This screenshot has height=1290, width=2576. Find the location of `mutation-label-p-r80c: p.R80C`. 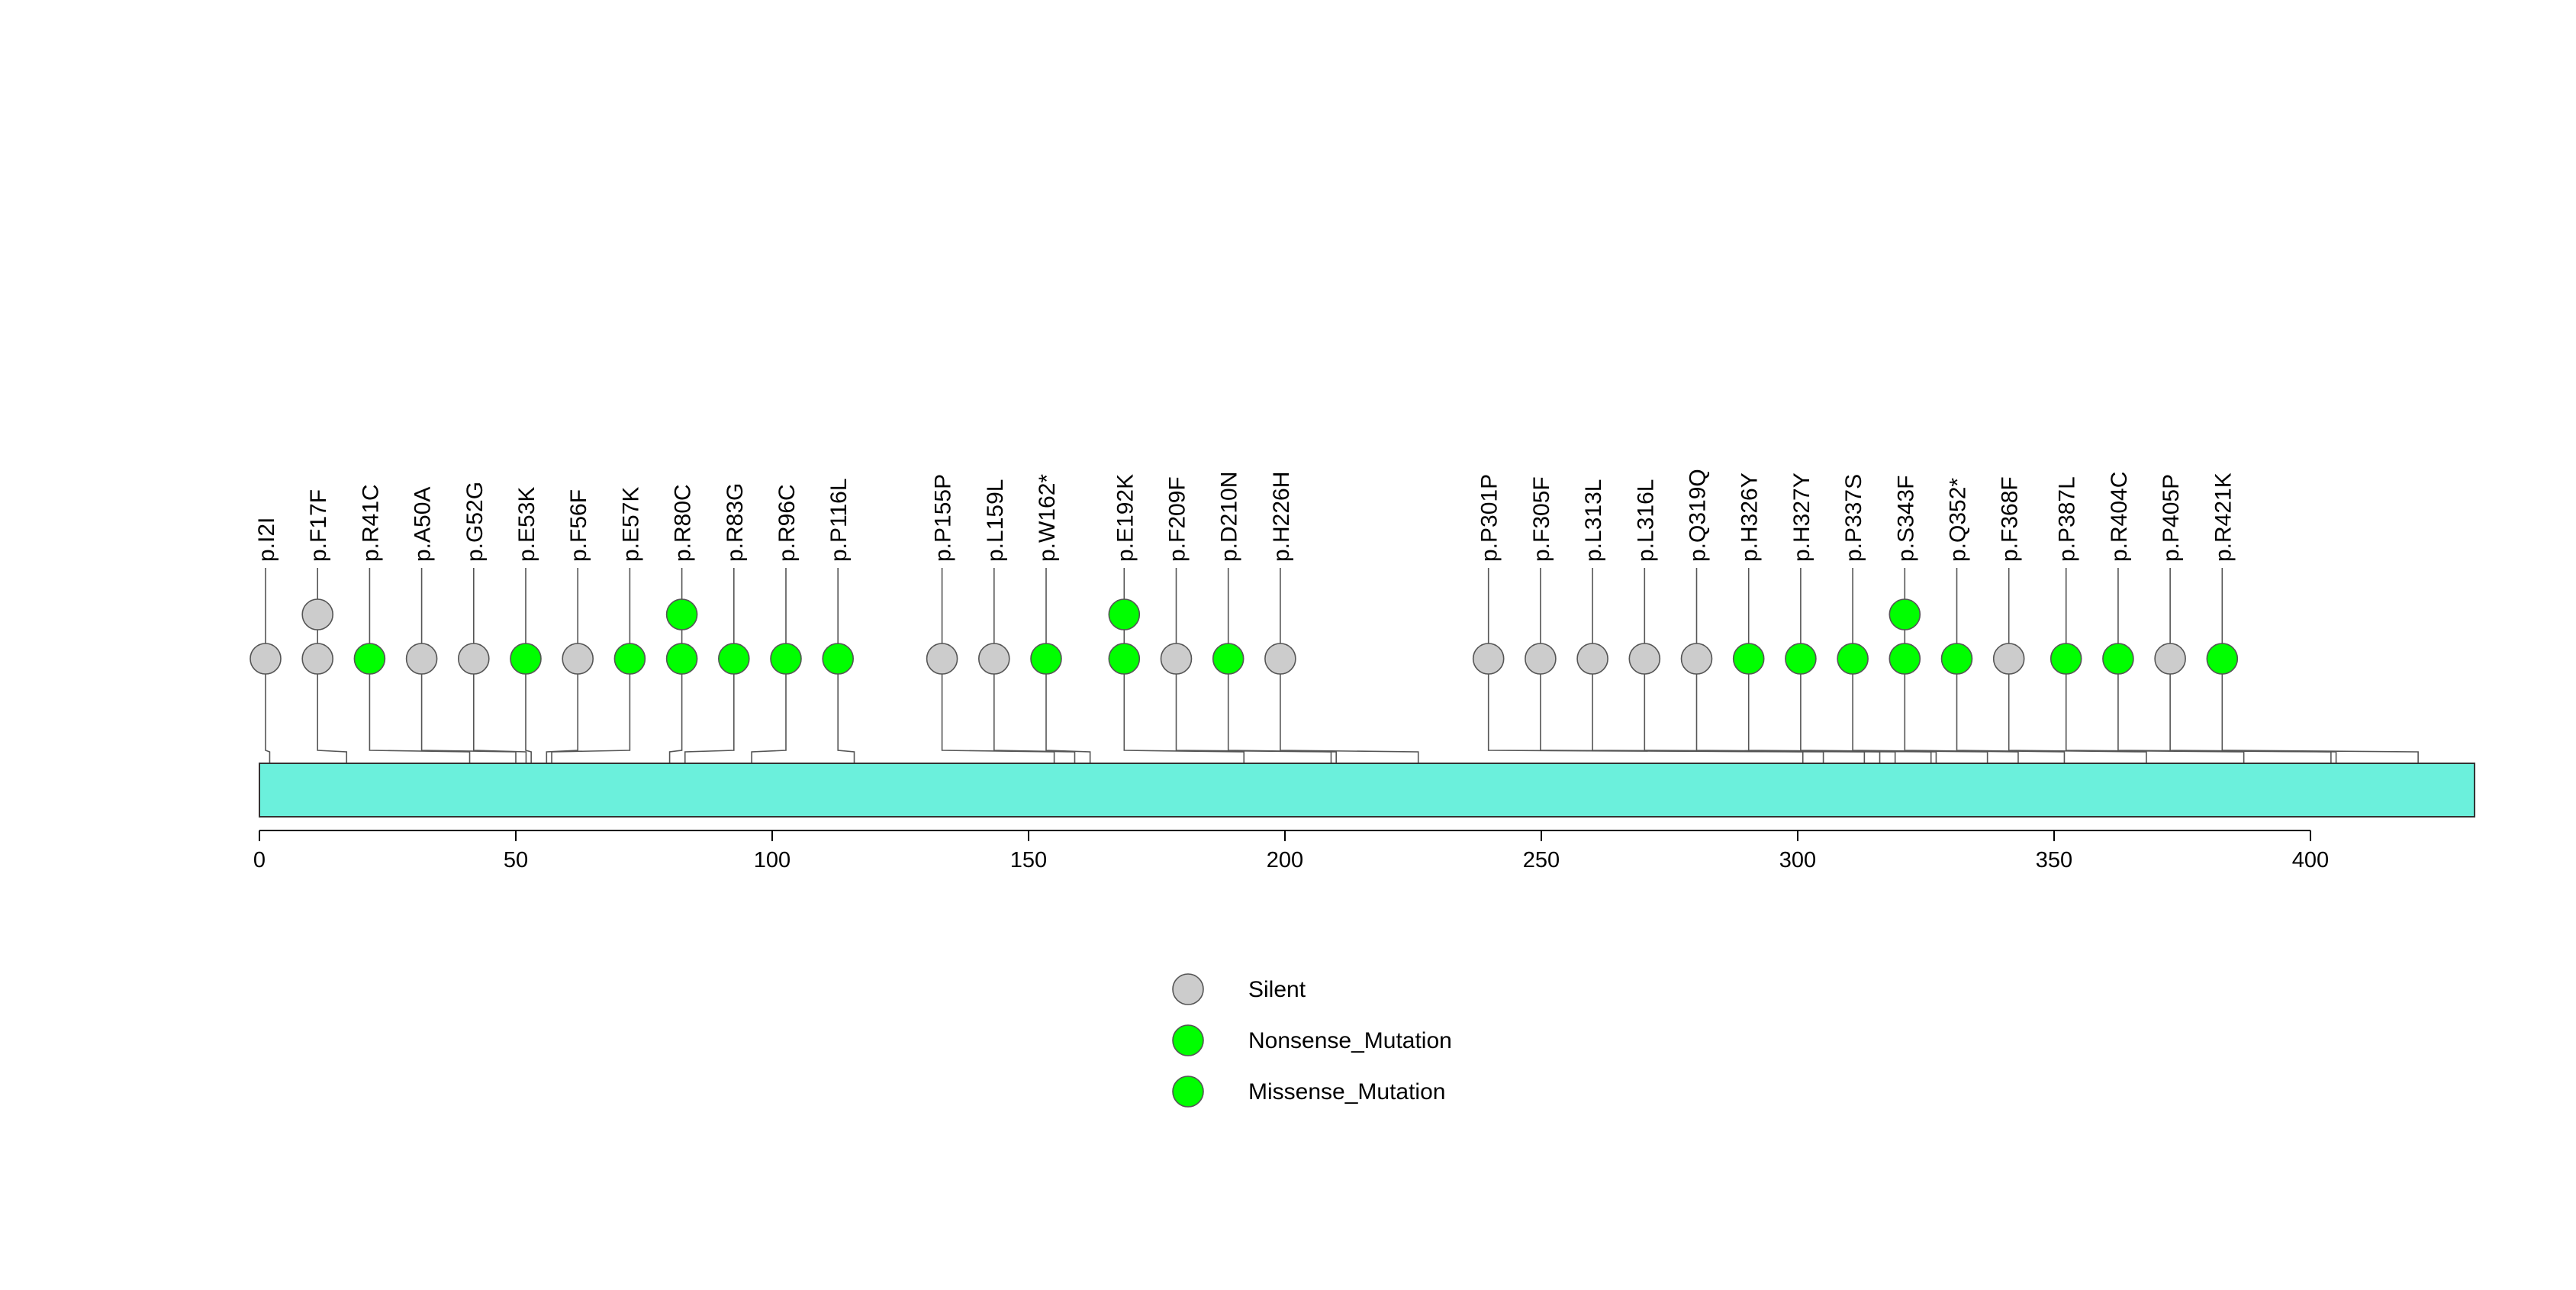

mutation-label-p-r80c: p.R80C is located at coordinates (683, 523).